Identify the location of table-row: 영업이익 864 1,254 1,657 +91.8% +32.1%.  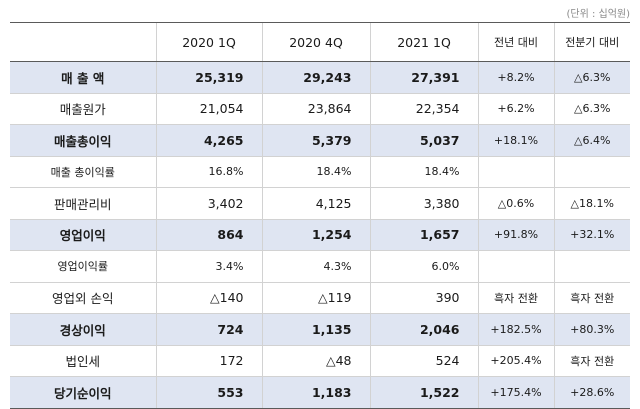
(320, 235).